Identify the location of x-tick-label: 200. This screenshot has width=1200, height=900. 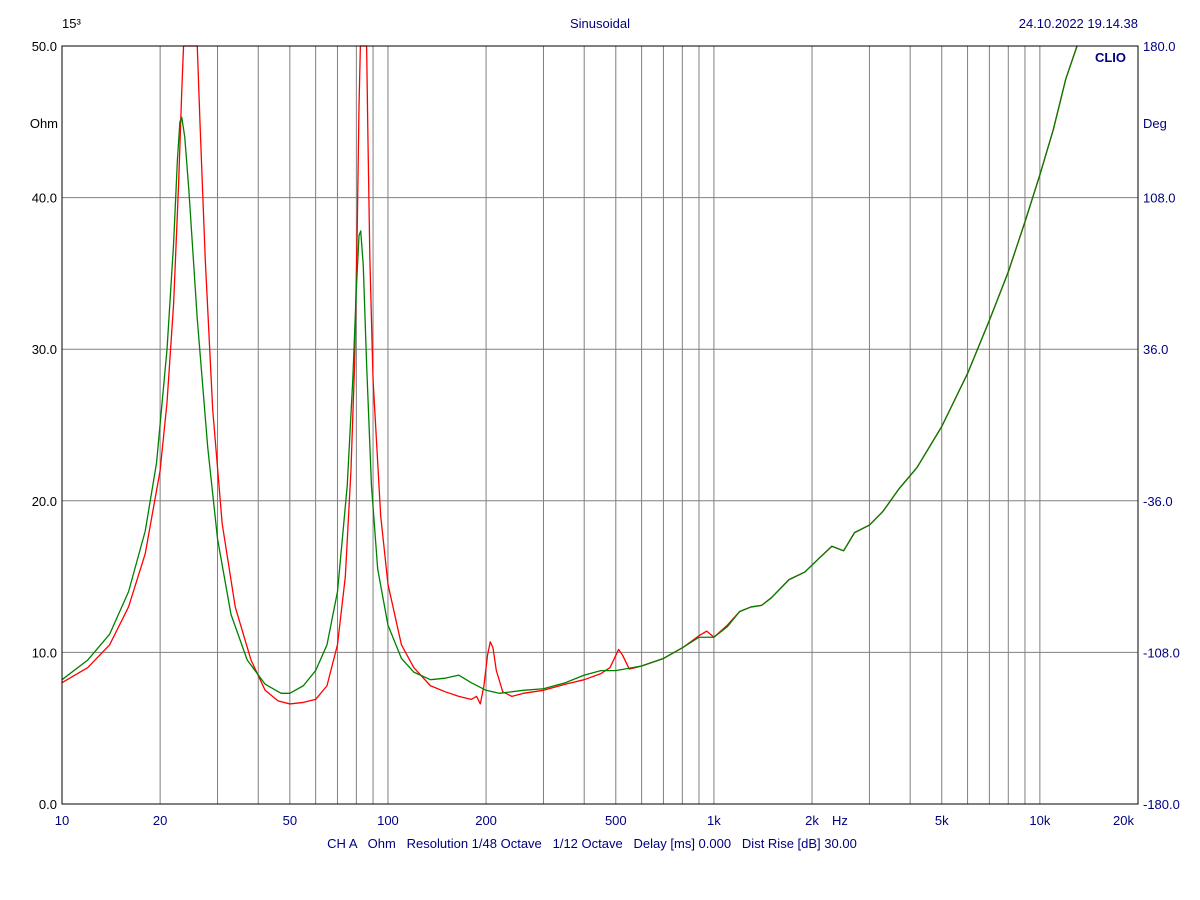
(486, 820).